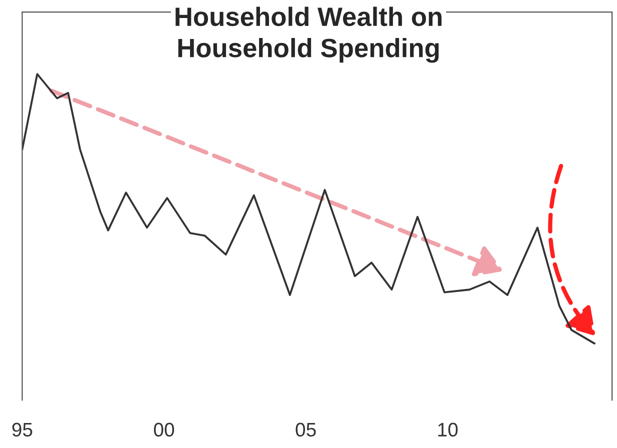 The image size is (617, 448). What do you see at coordinates (22, 429) in the screenshot?
I see `x-tick-label: 95` at bounding box center [22, 429].